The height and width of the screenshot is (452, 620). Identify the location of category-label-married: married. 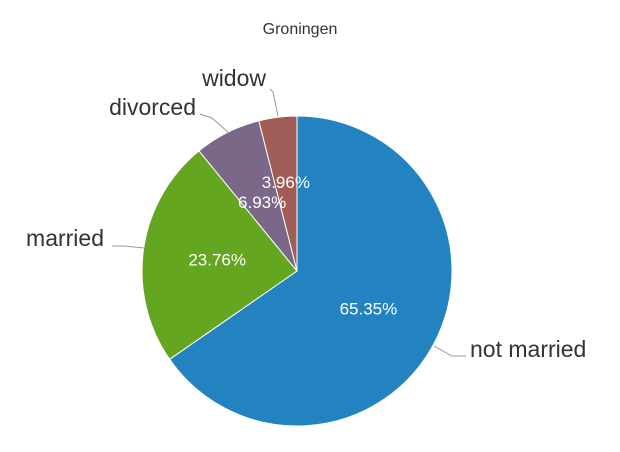
(65, 238).